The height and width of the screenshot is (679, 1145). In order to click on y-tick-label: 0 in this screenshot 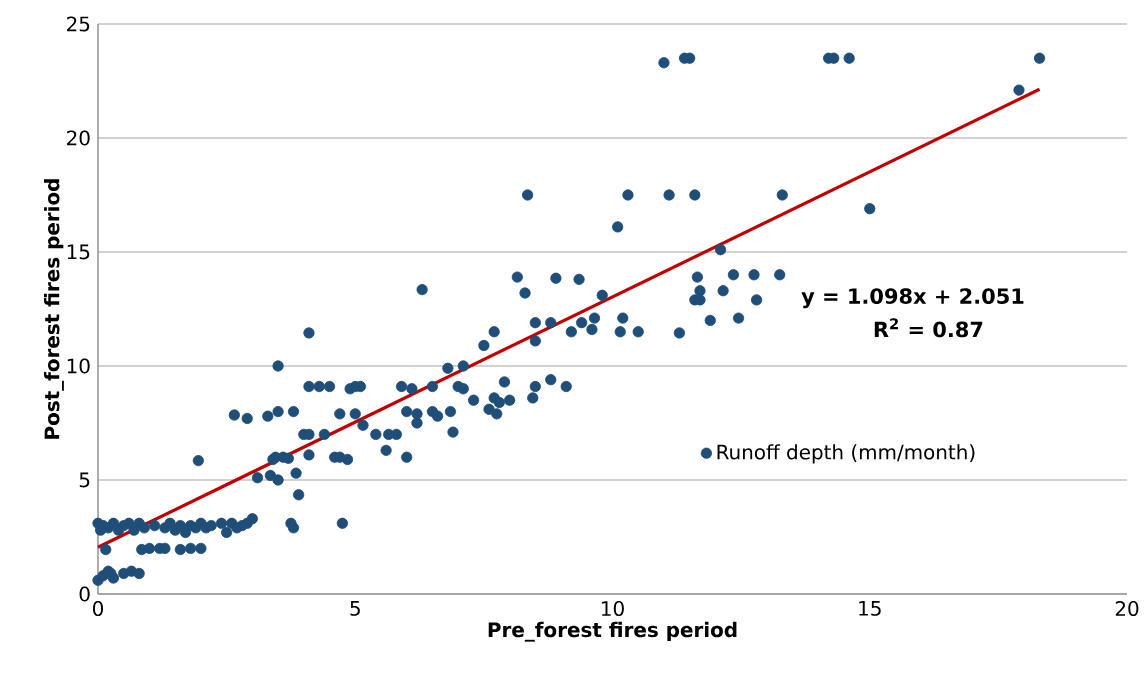, I will do `click(84, 594)`.